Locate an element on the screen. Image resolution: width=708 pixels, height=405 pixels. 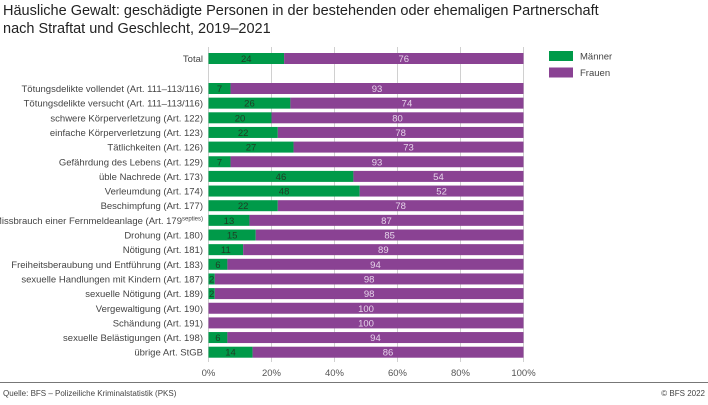
copyright: © BFS 2022 is located at coordinates (683, 393).